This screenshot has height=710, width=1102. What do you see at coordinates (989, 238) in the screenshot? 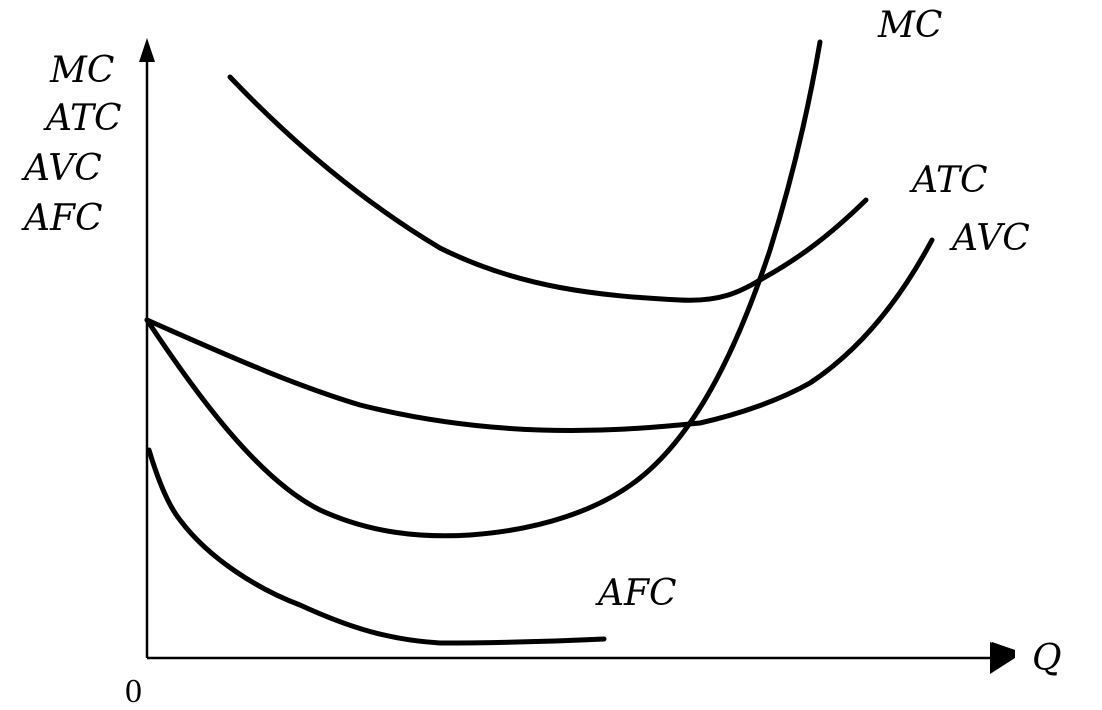
I see `avc-curve-label: AVC` at bounding box center [989, 238].